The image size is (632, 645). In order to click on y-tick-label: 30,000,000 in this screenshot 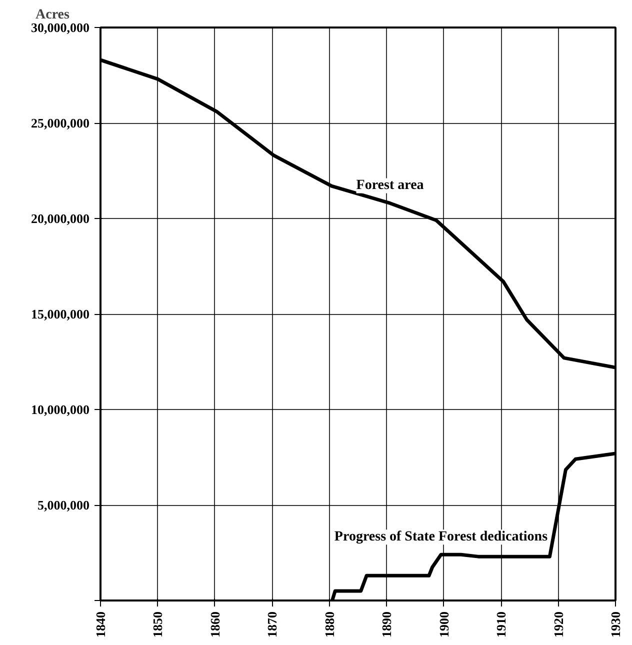, I will do `click(60, 27)`.